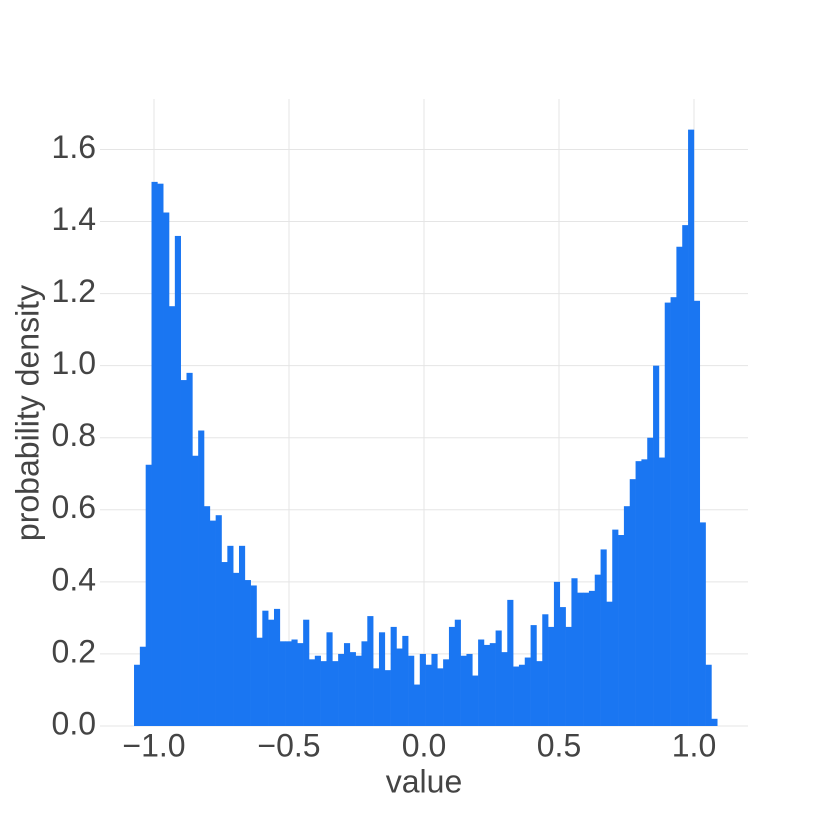 Image resolution: width=830 pixels, height=830 pixels. Describe the element at coordinates (153, 745) in the screenshot. I see `x-tick-label: −1.0` at that location.